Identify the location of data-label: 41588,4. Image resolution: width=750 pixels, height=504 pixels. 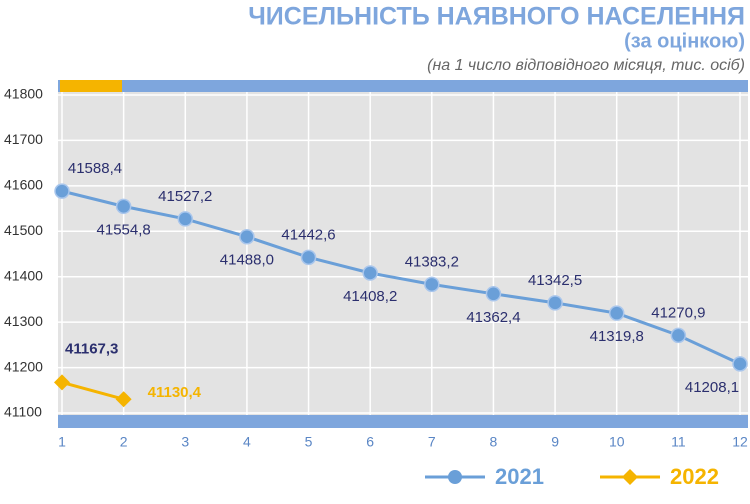
(95, 168).